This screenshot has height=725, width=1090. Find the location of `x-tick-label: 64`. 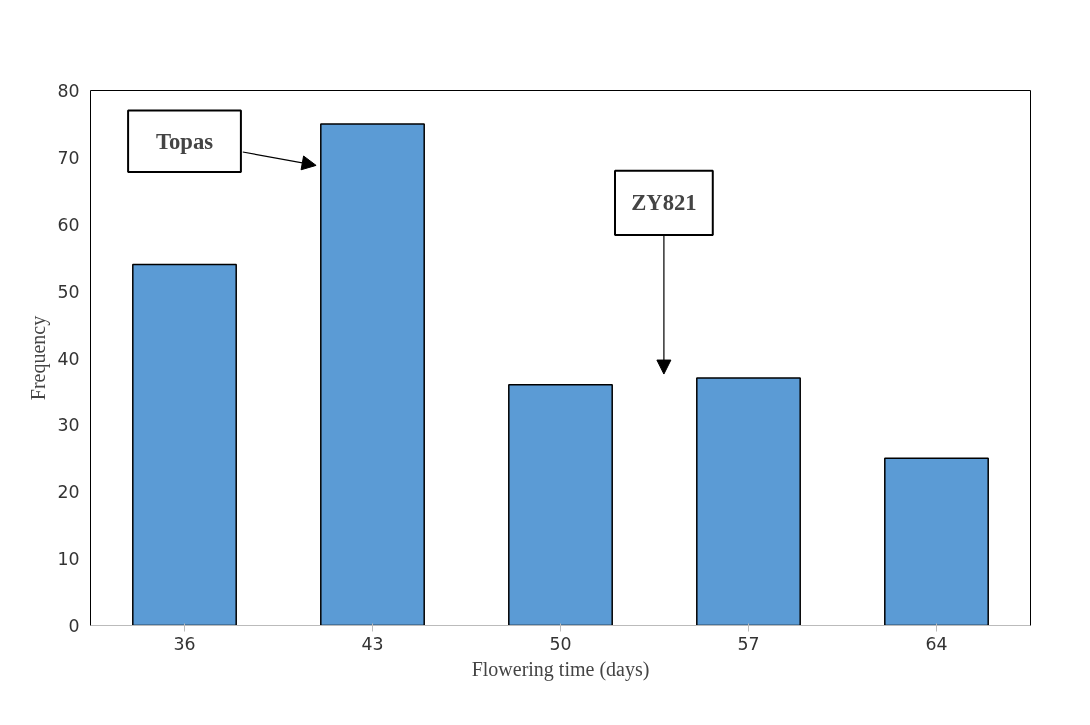

x-tick-label: 64 is located at coordinates (936, 643).